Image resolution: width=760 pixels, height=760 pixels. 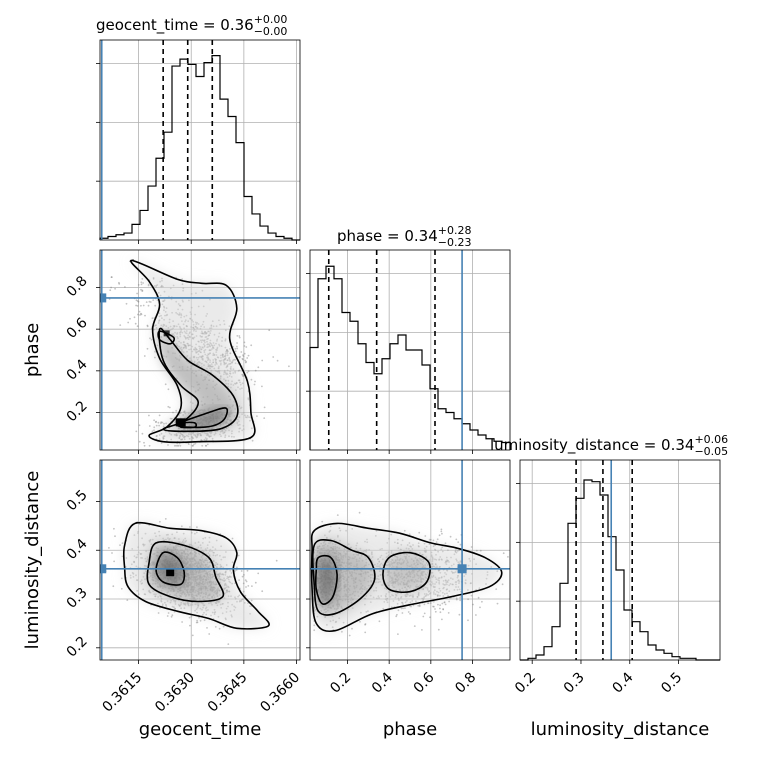 I want to click on density-level, so click(x=198, y=380).